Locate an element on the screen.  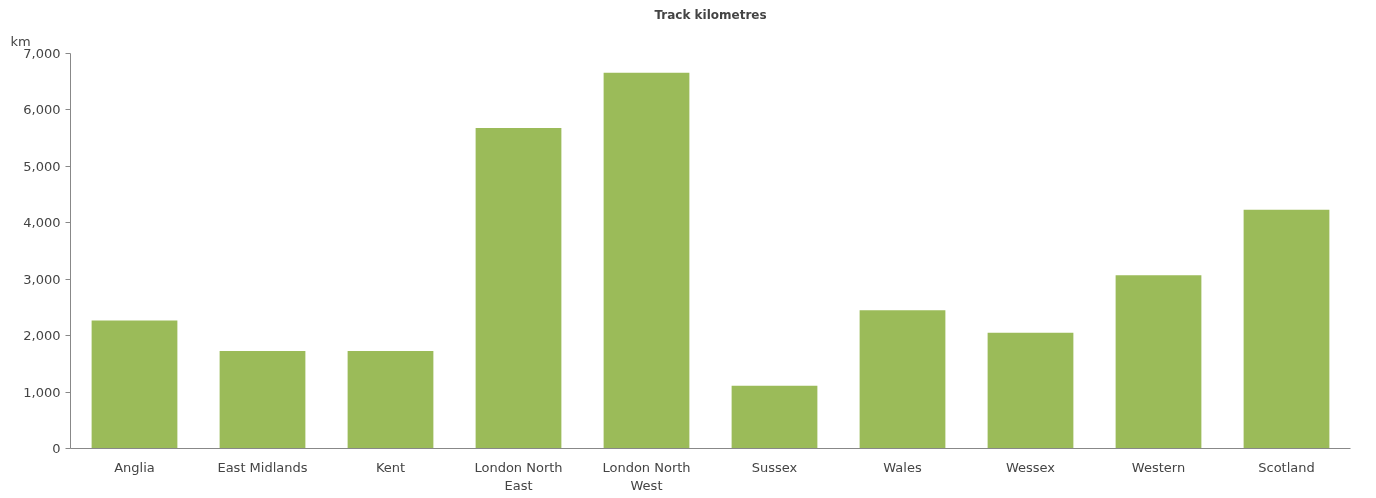
y-tick-label: 7,000 is located at coordinates (42, 53).